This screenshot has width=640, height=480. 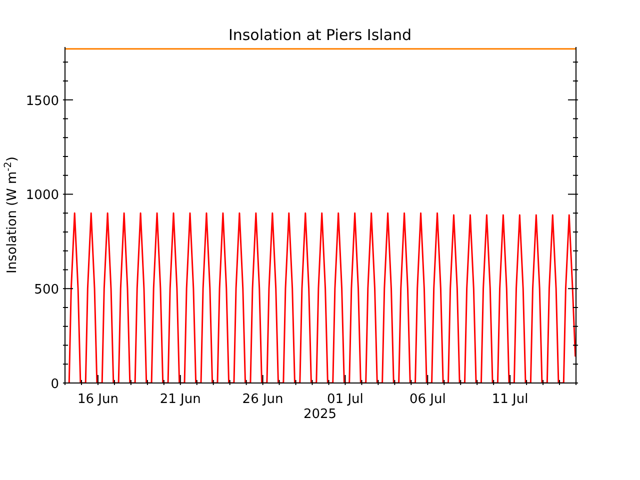 What do you see at coordinates (42, 101) in the screenshot?
I see `y-tick-label: 1500` at bounding box center [42, 101].